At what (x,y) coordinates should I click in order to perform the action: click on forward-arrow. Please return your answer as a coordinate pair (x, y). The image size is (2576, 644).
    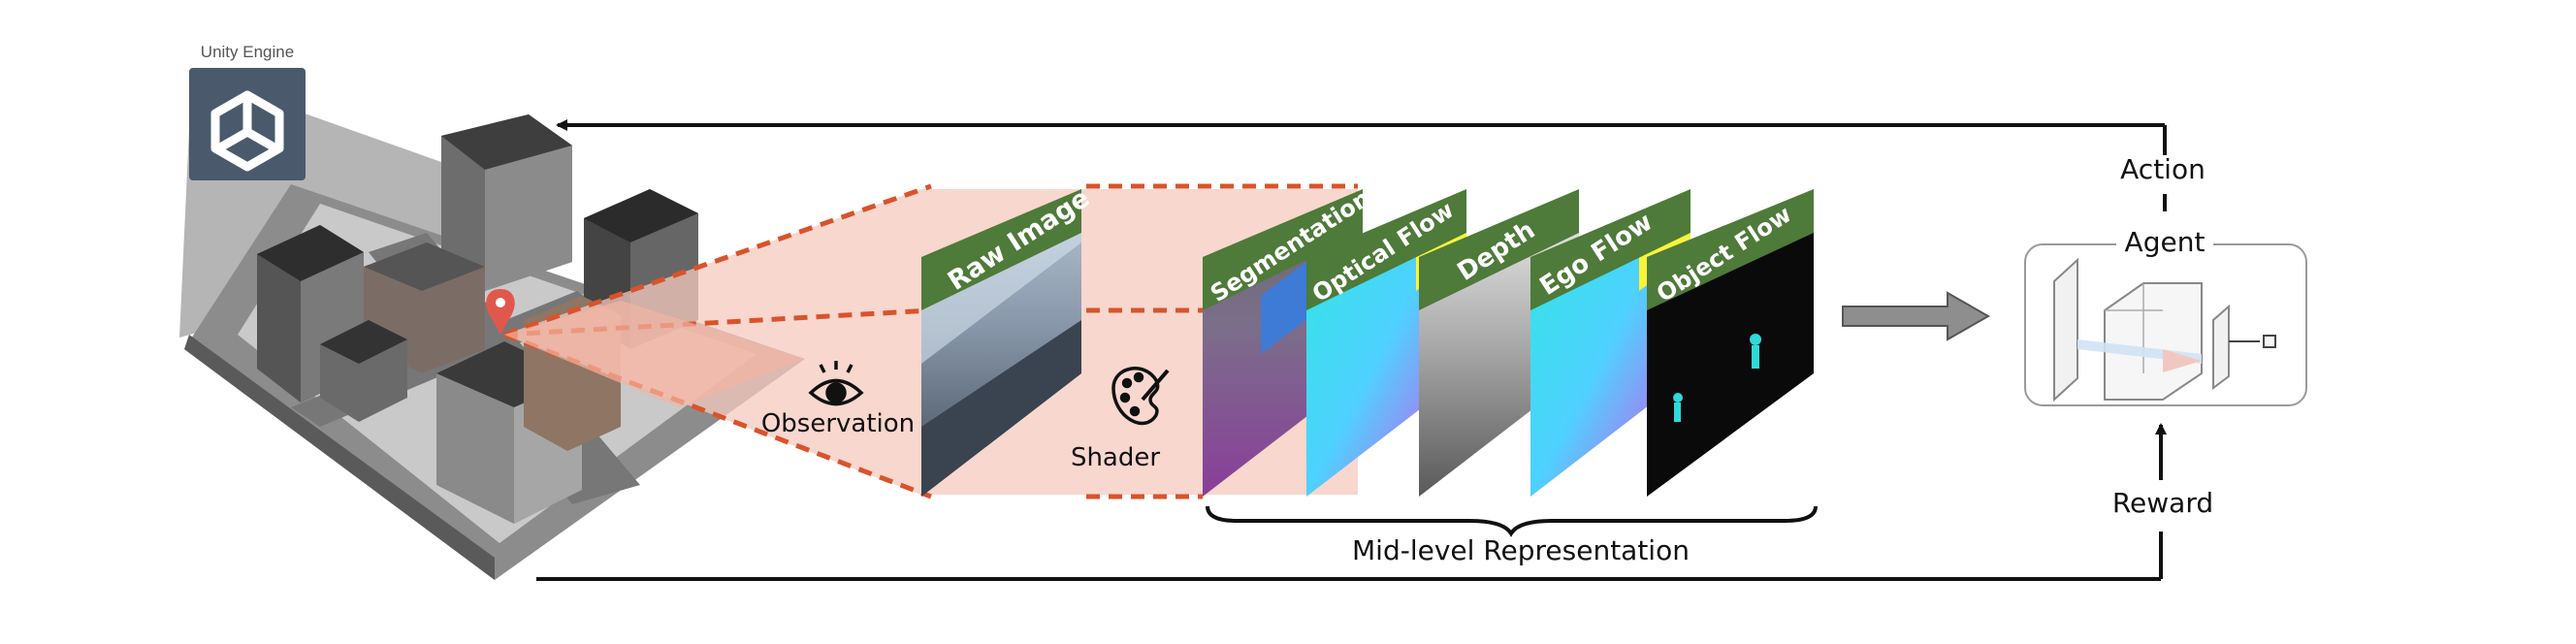
    Looking at the image, I should click on (1916, 316).